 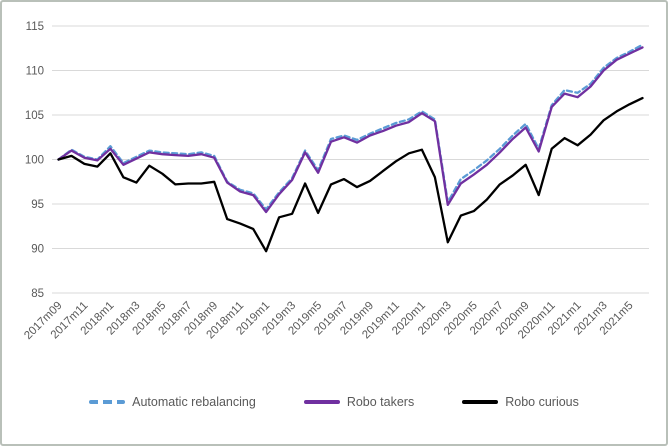 I want to click on legend-item-automatic-rebalancing: Automatic rebalancing, so click(x=172, y=402).